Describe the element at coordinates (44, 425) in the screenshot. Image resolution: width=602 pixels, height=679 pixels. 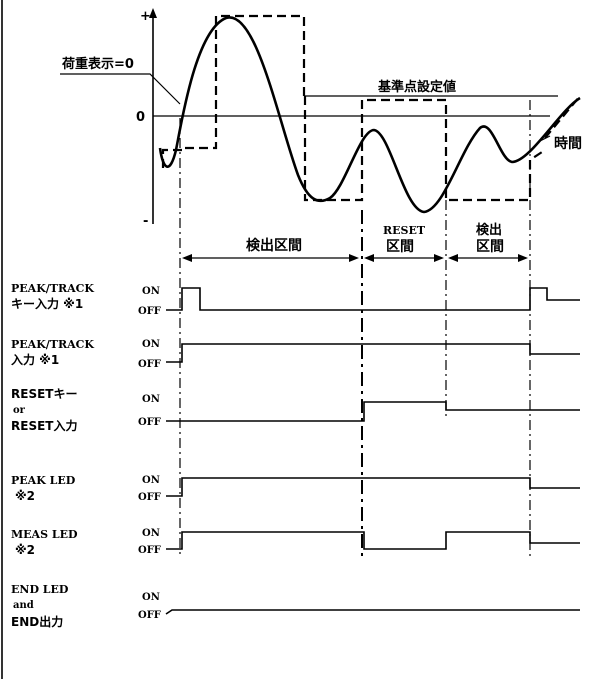
I see `signal-label-line3: RESET入力` at that location.